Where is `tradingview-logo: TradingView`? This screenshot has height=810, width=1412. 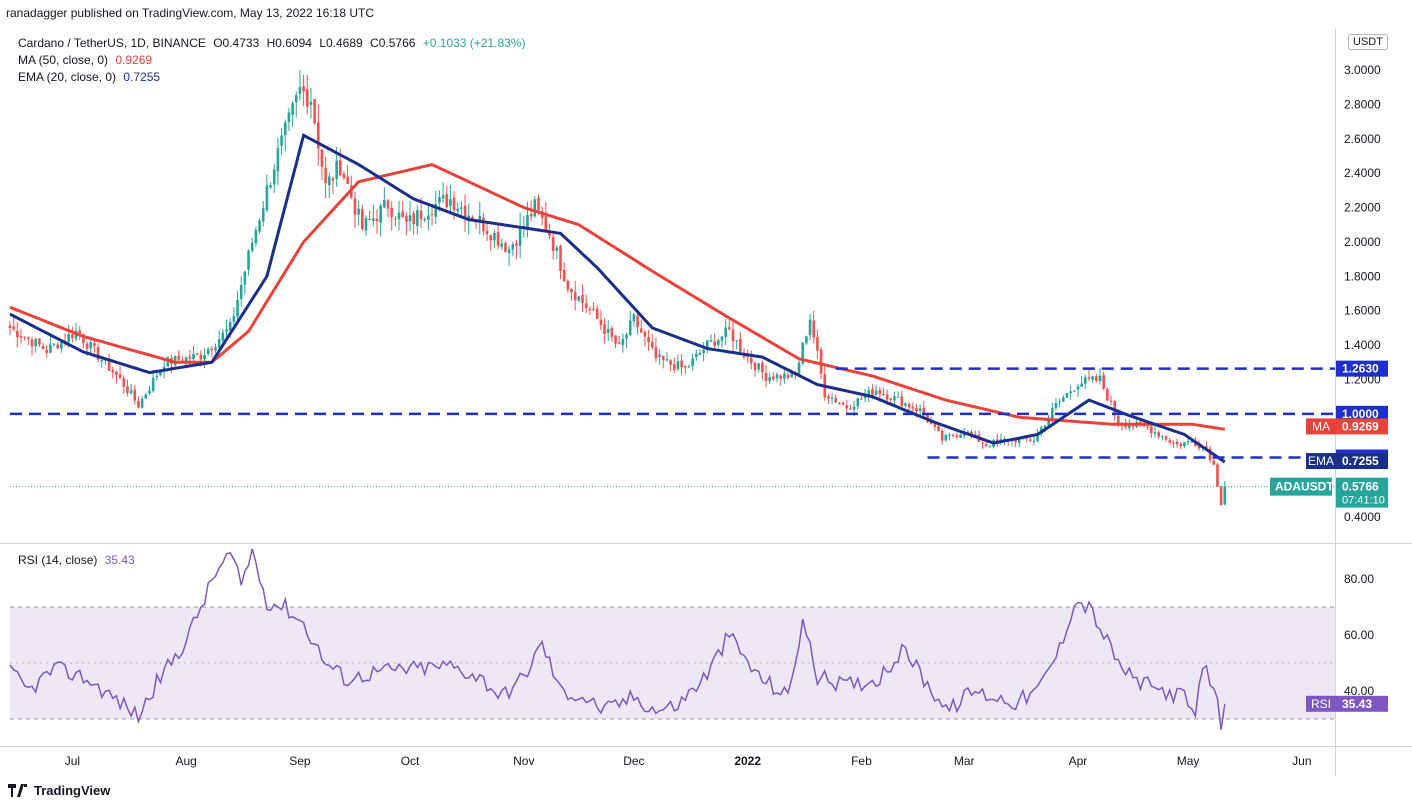 tradingview-logo: TradingView is located at coordinates (59, 790).